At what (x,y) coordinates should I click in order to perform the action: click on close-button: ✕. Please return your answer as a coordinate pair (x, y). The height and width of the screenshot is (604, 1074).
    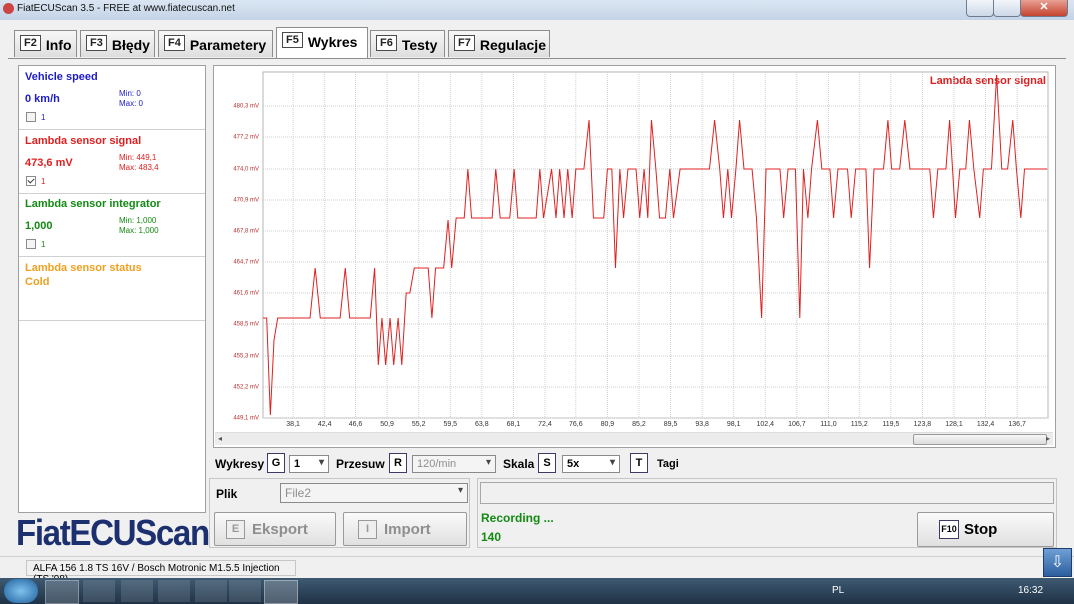
    Looking at the image, I should click on (1044, 8).